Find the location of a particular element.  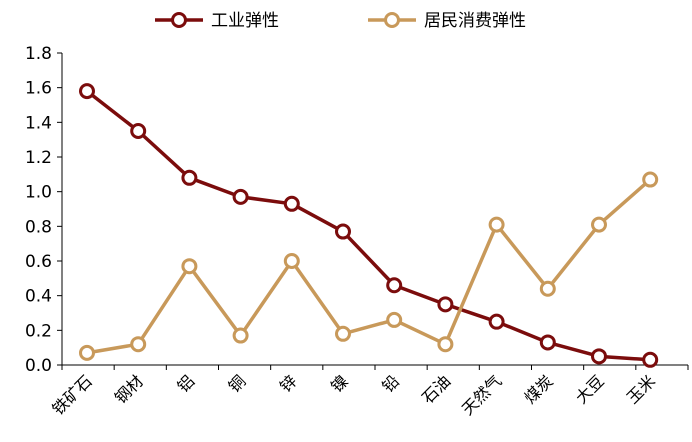

x-tick-label: 天然气 is located at coordinates (481, 394).